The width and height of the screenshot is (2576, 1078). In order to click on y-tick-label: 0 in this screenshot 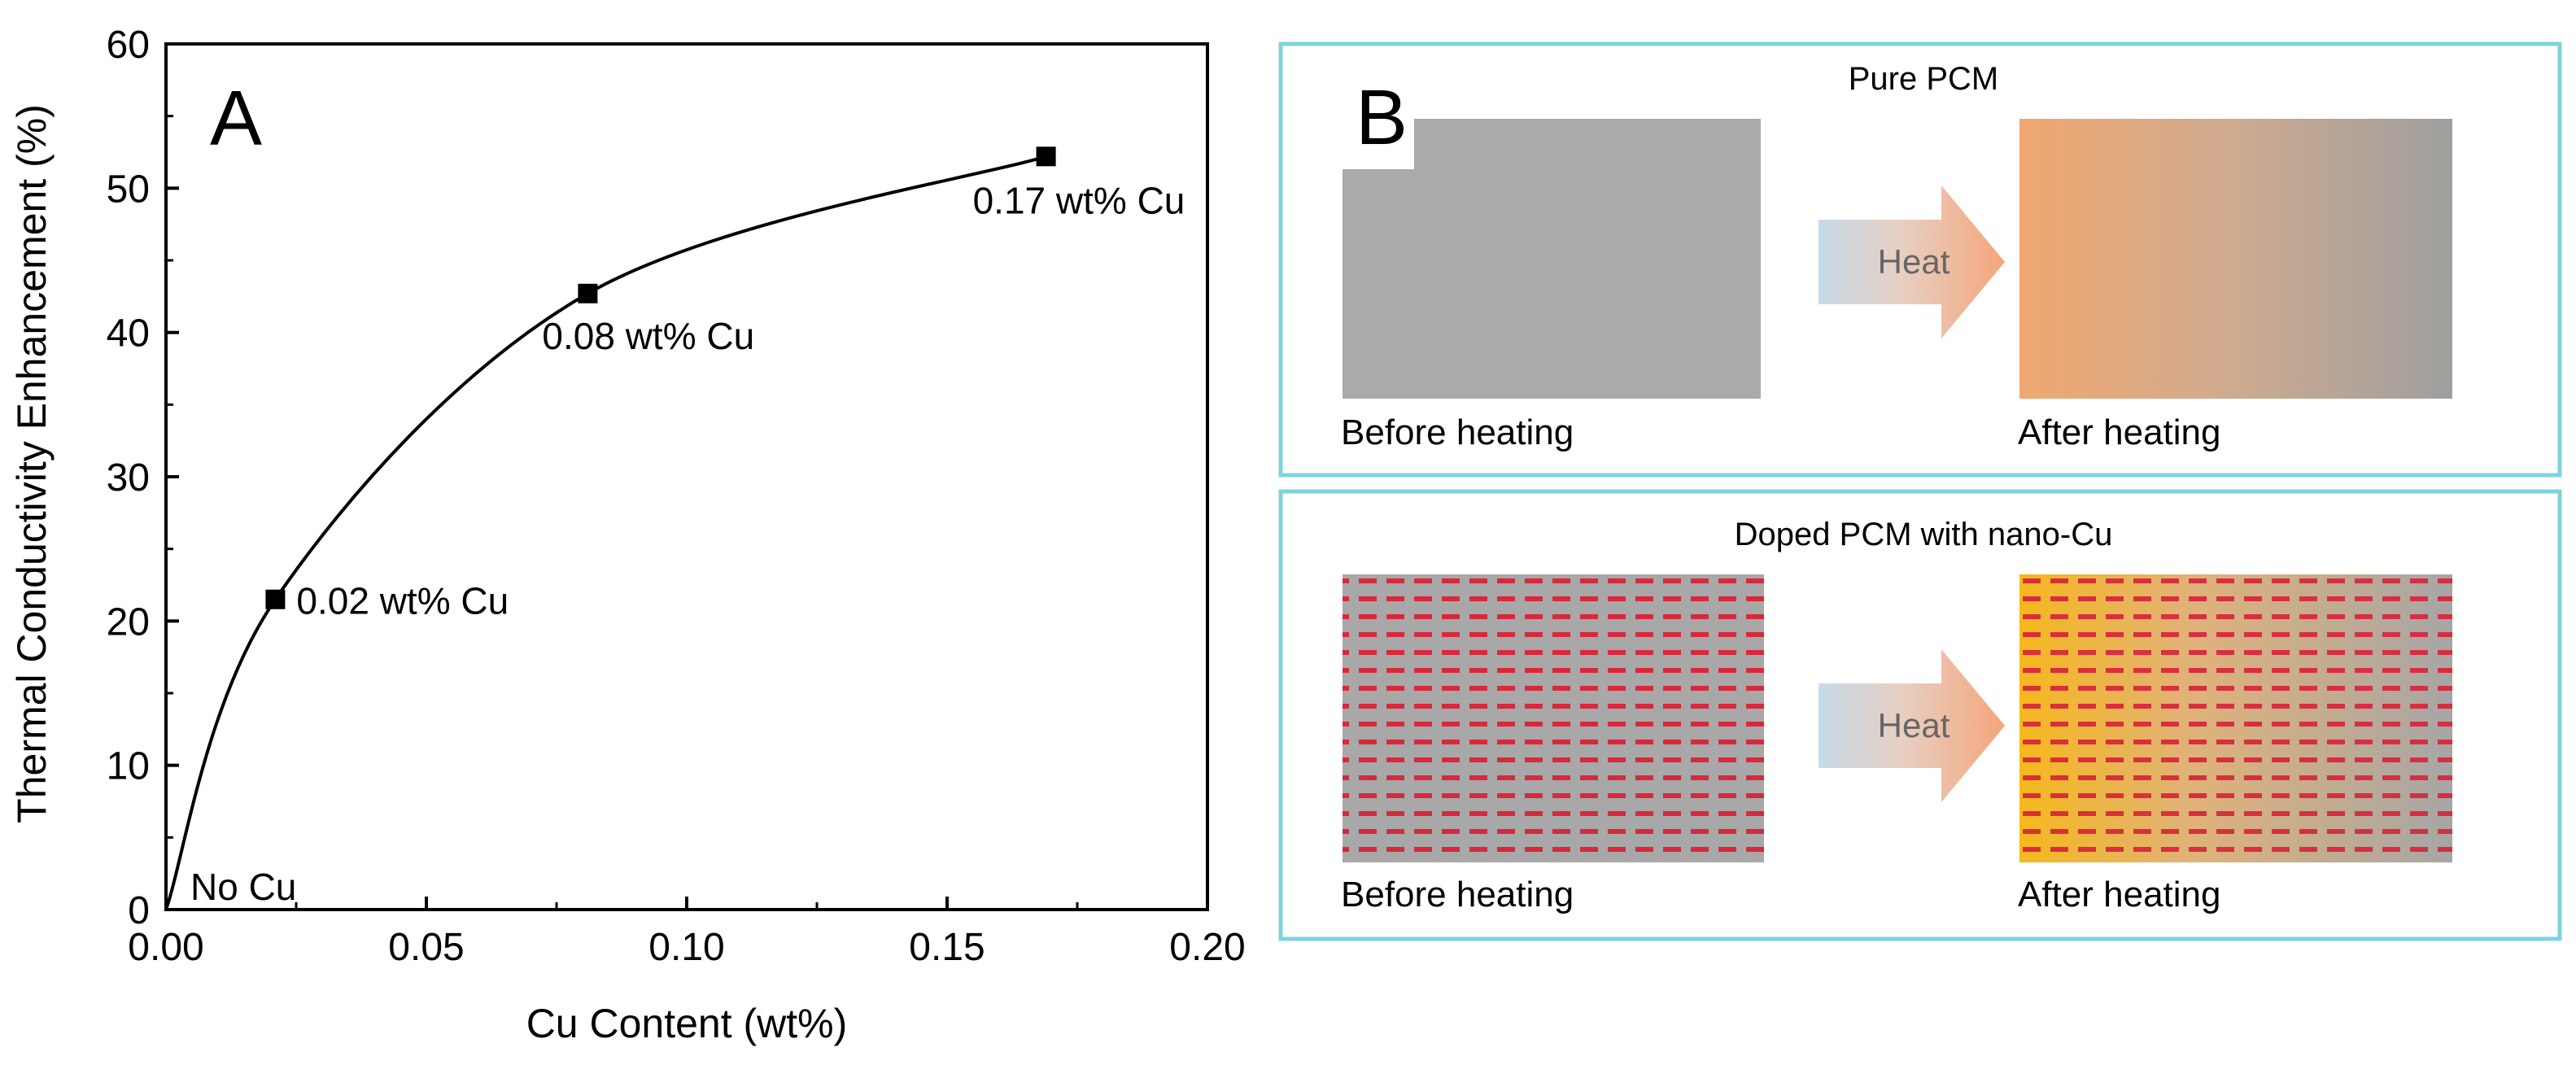, I will do `click(139, 910)`.